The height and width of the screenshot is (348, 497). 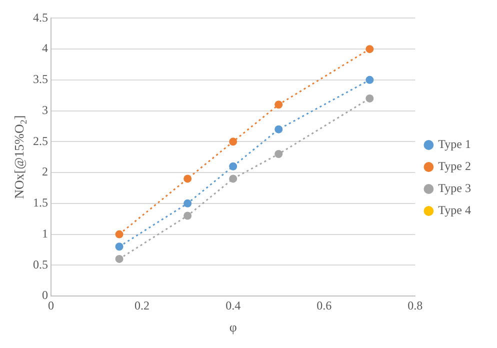 I want to click on y-tick-label: 3.5, so click(x=40, y=79).